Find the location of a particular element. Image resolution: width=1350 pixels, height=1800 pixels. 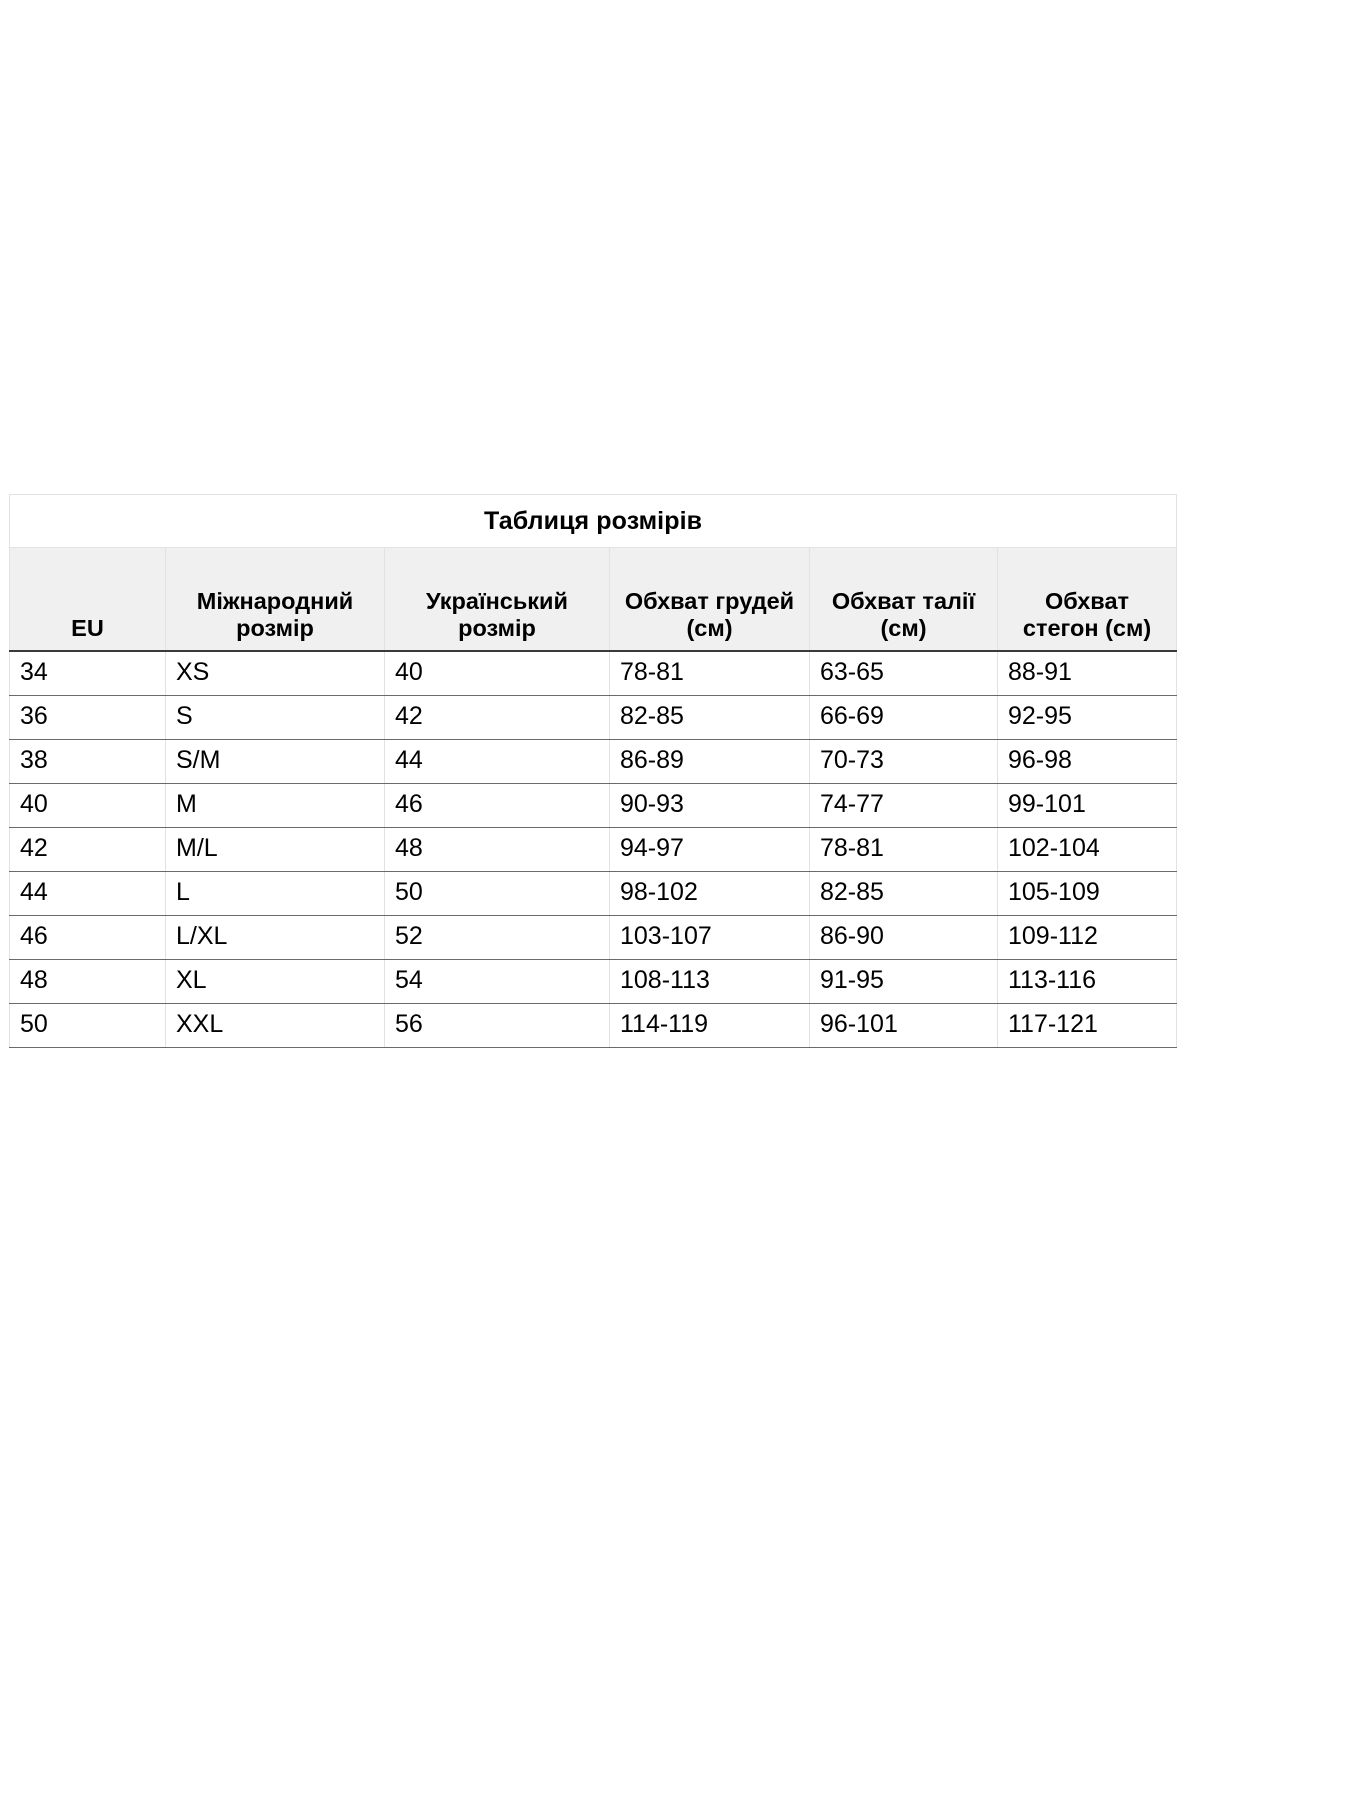

cell-chest: 108-113 is located at coordinates (709, 981).